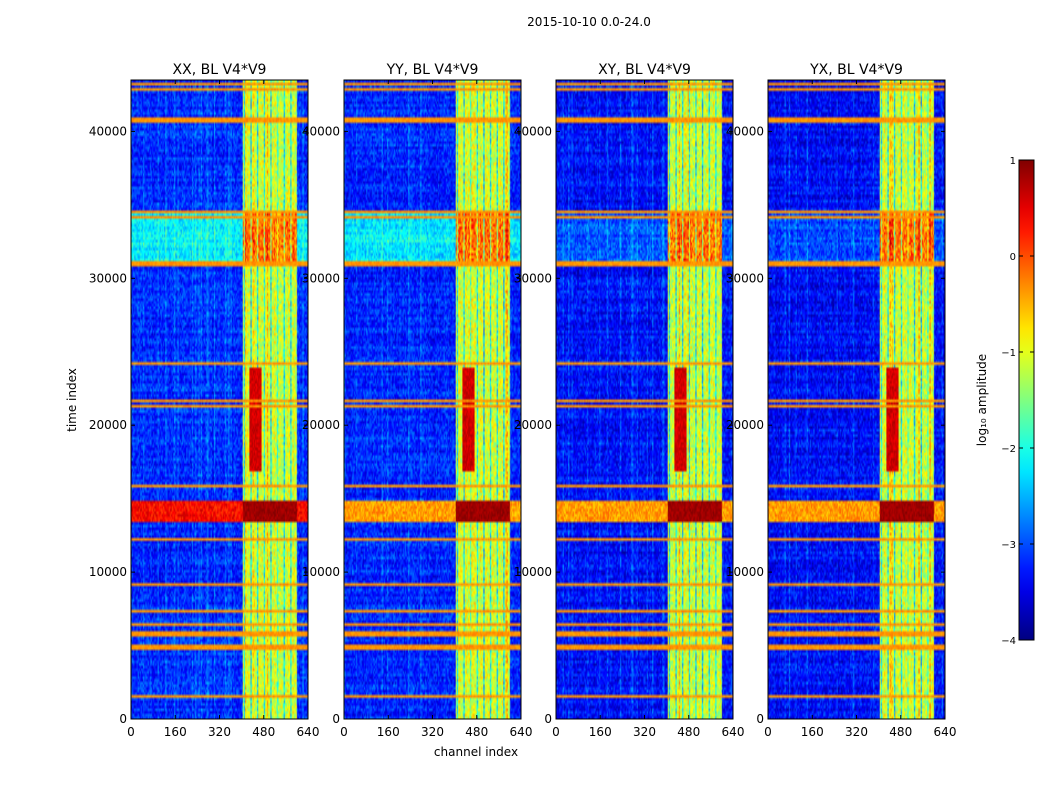 The width and height of the screenshot is (1050, 800). I want to click on panel-title: YY, BL V4*V9, so click(432, 70).